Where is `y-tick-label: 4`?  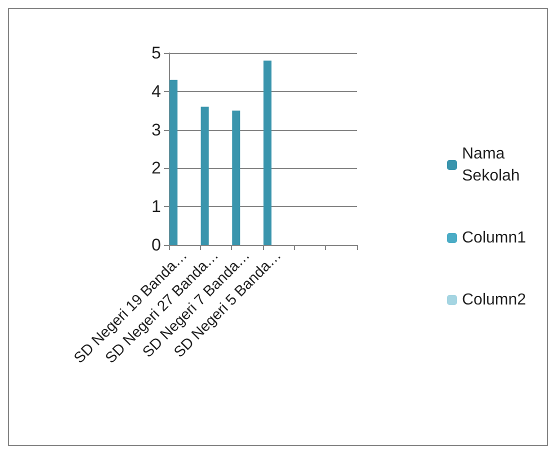
y-tick-label: 4 is located at coordinates (156, 91).